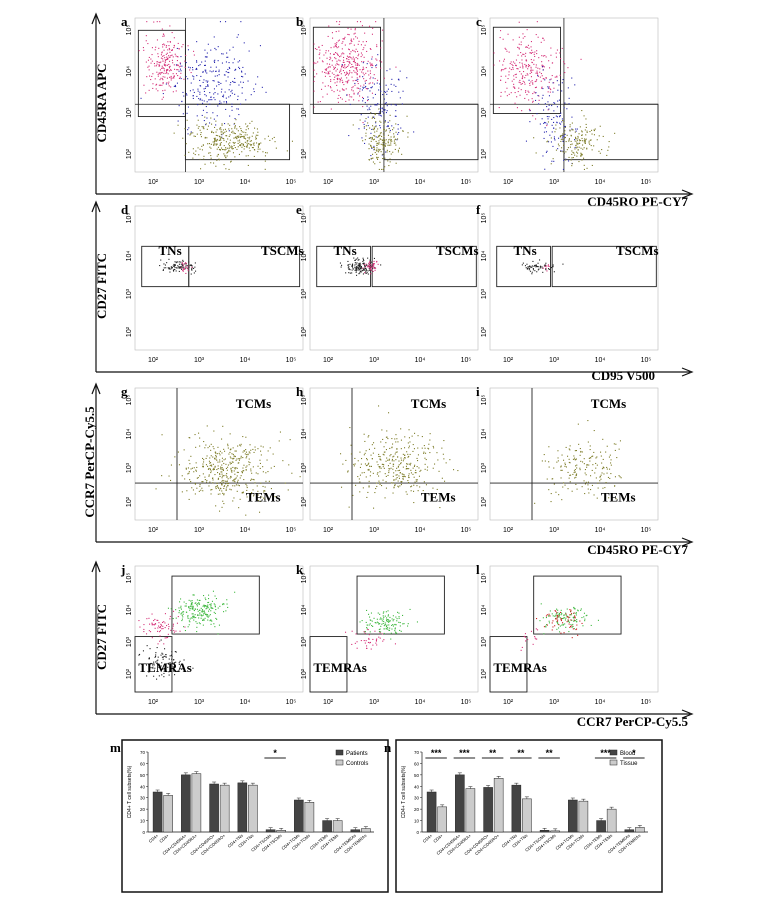 This screenshot has height=906, width=780. What do you see at coordinates (516, 808) in the screenshot?
I see `bar` at bounding box center [516, 808].